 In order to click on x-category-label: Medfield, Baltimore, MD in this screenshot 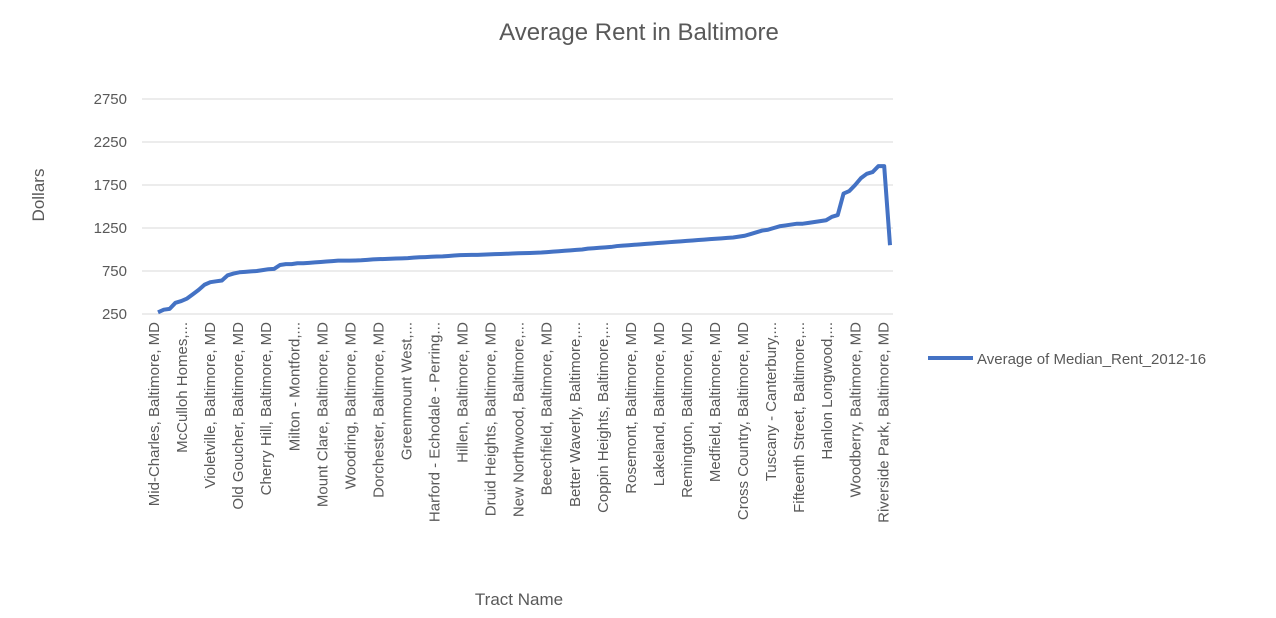, I will do `click(715, 402)`.